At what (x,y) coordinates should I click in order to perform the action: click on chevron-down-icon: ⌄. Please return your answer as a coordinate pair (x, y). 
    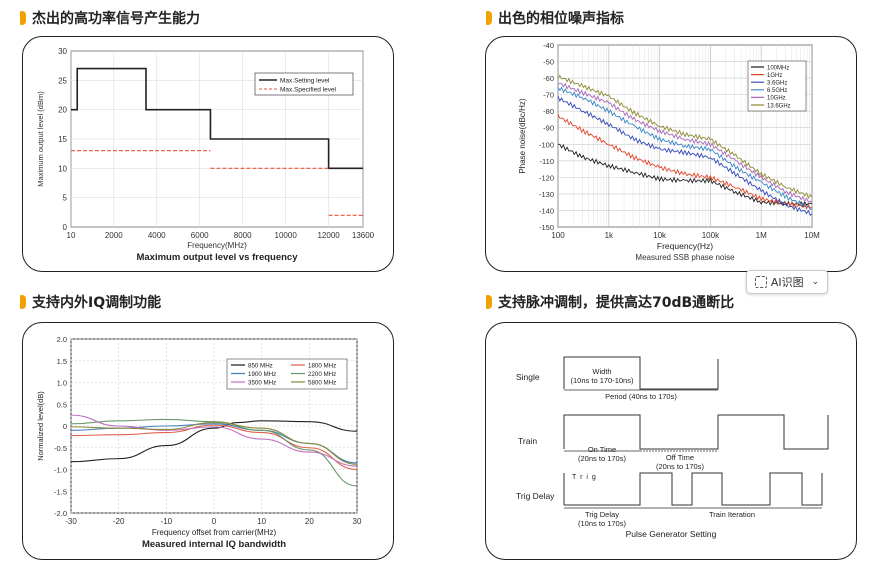
    Looking at the image, I should click on (815, 282).